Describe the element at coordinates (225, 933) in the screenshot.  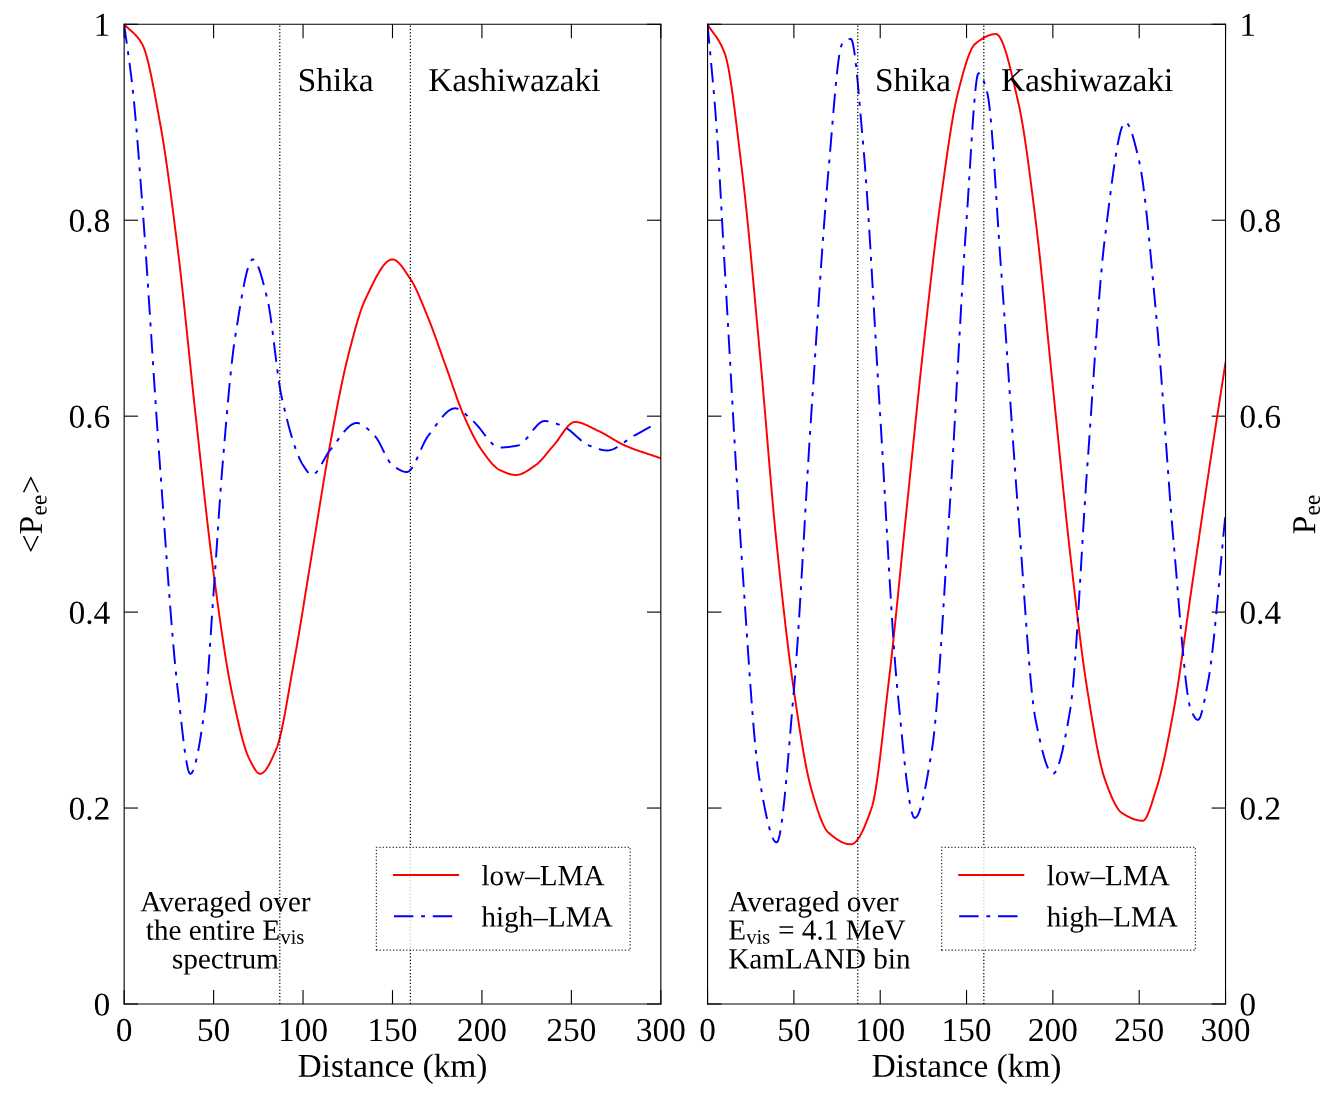
I see `annotation: Averaged over the entire E$_{vis}$ spectrum` at that location.